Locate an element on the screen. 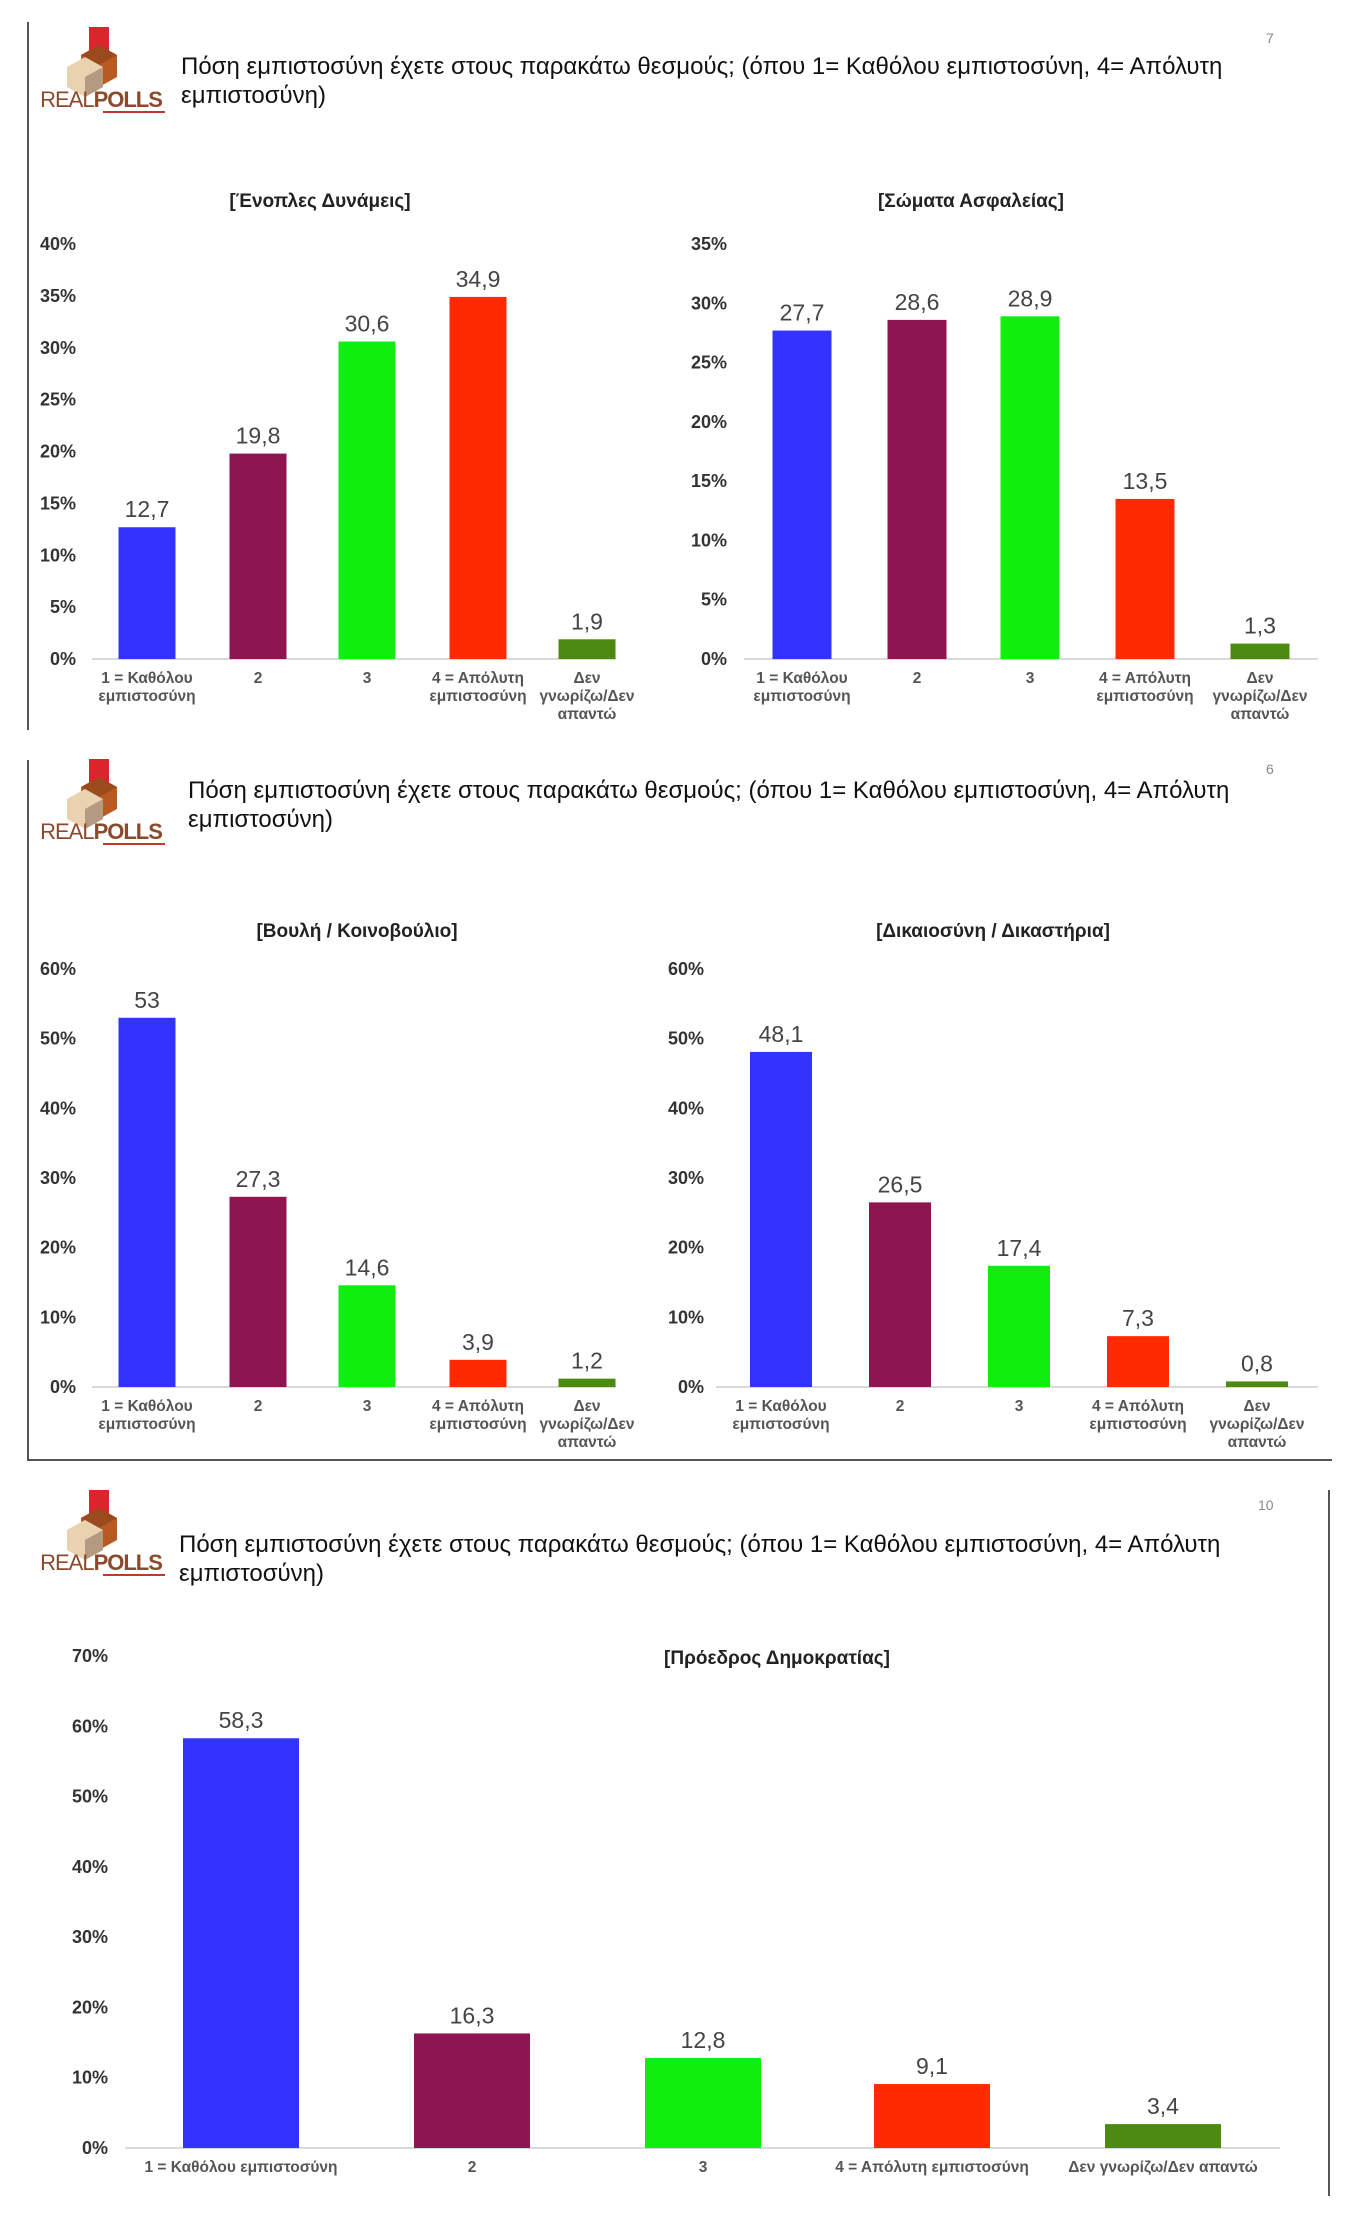 The height and width of the screenshot is (2224, 1360). data-label: 1,2 is located at coordinates (587, 1361).